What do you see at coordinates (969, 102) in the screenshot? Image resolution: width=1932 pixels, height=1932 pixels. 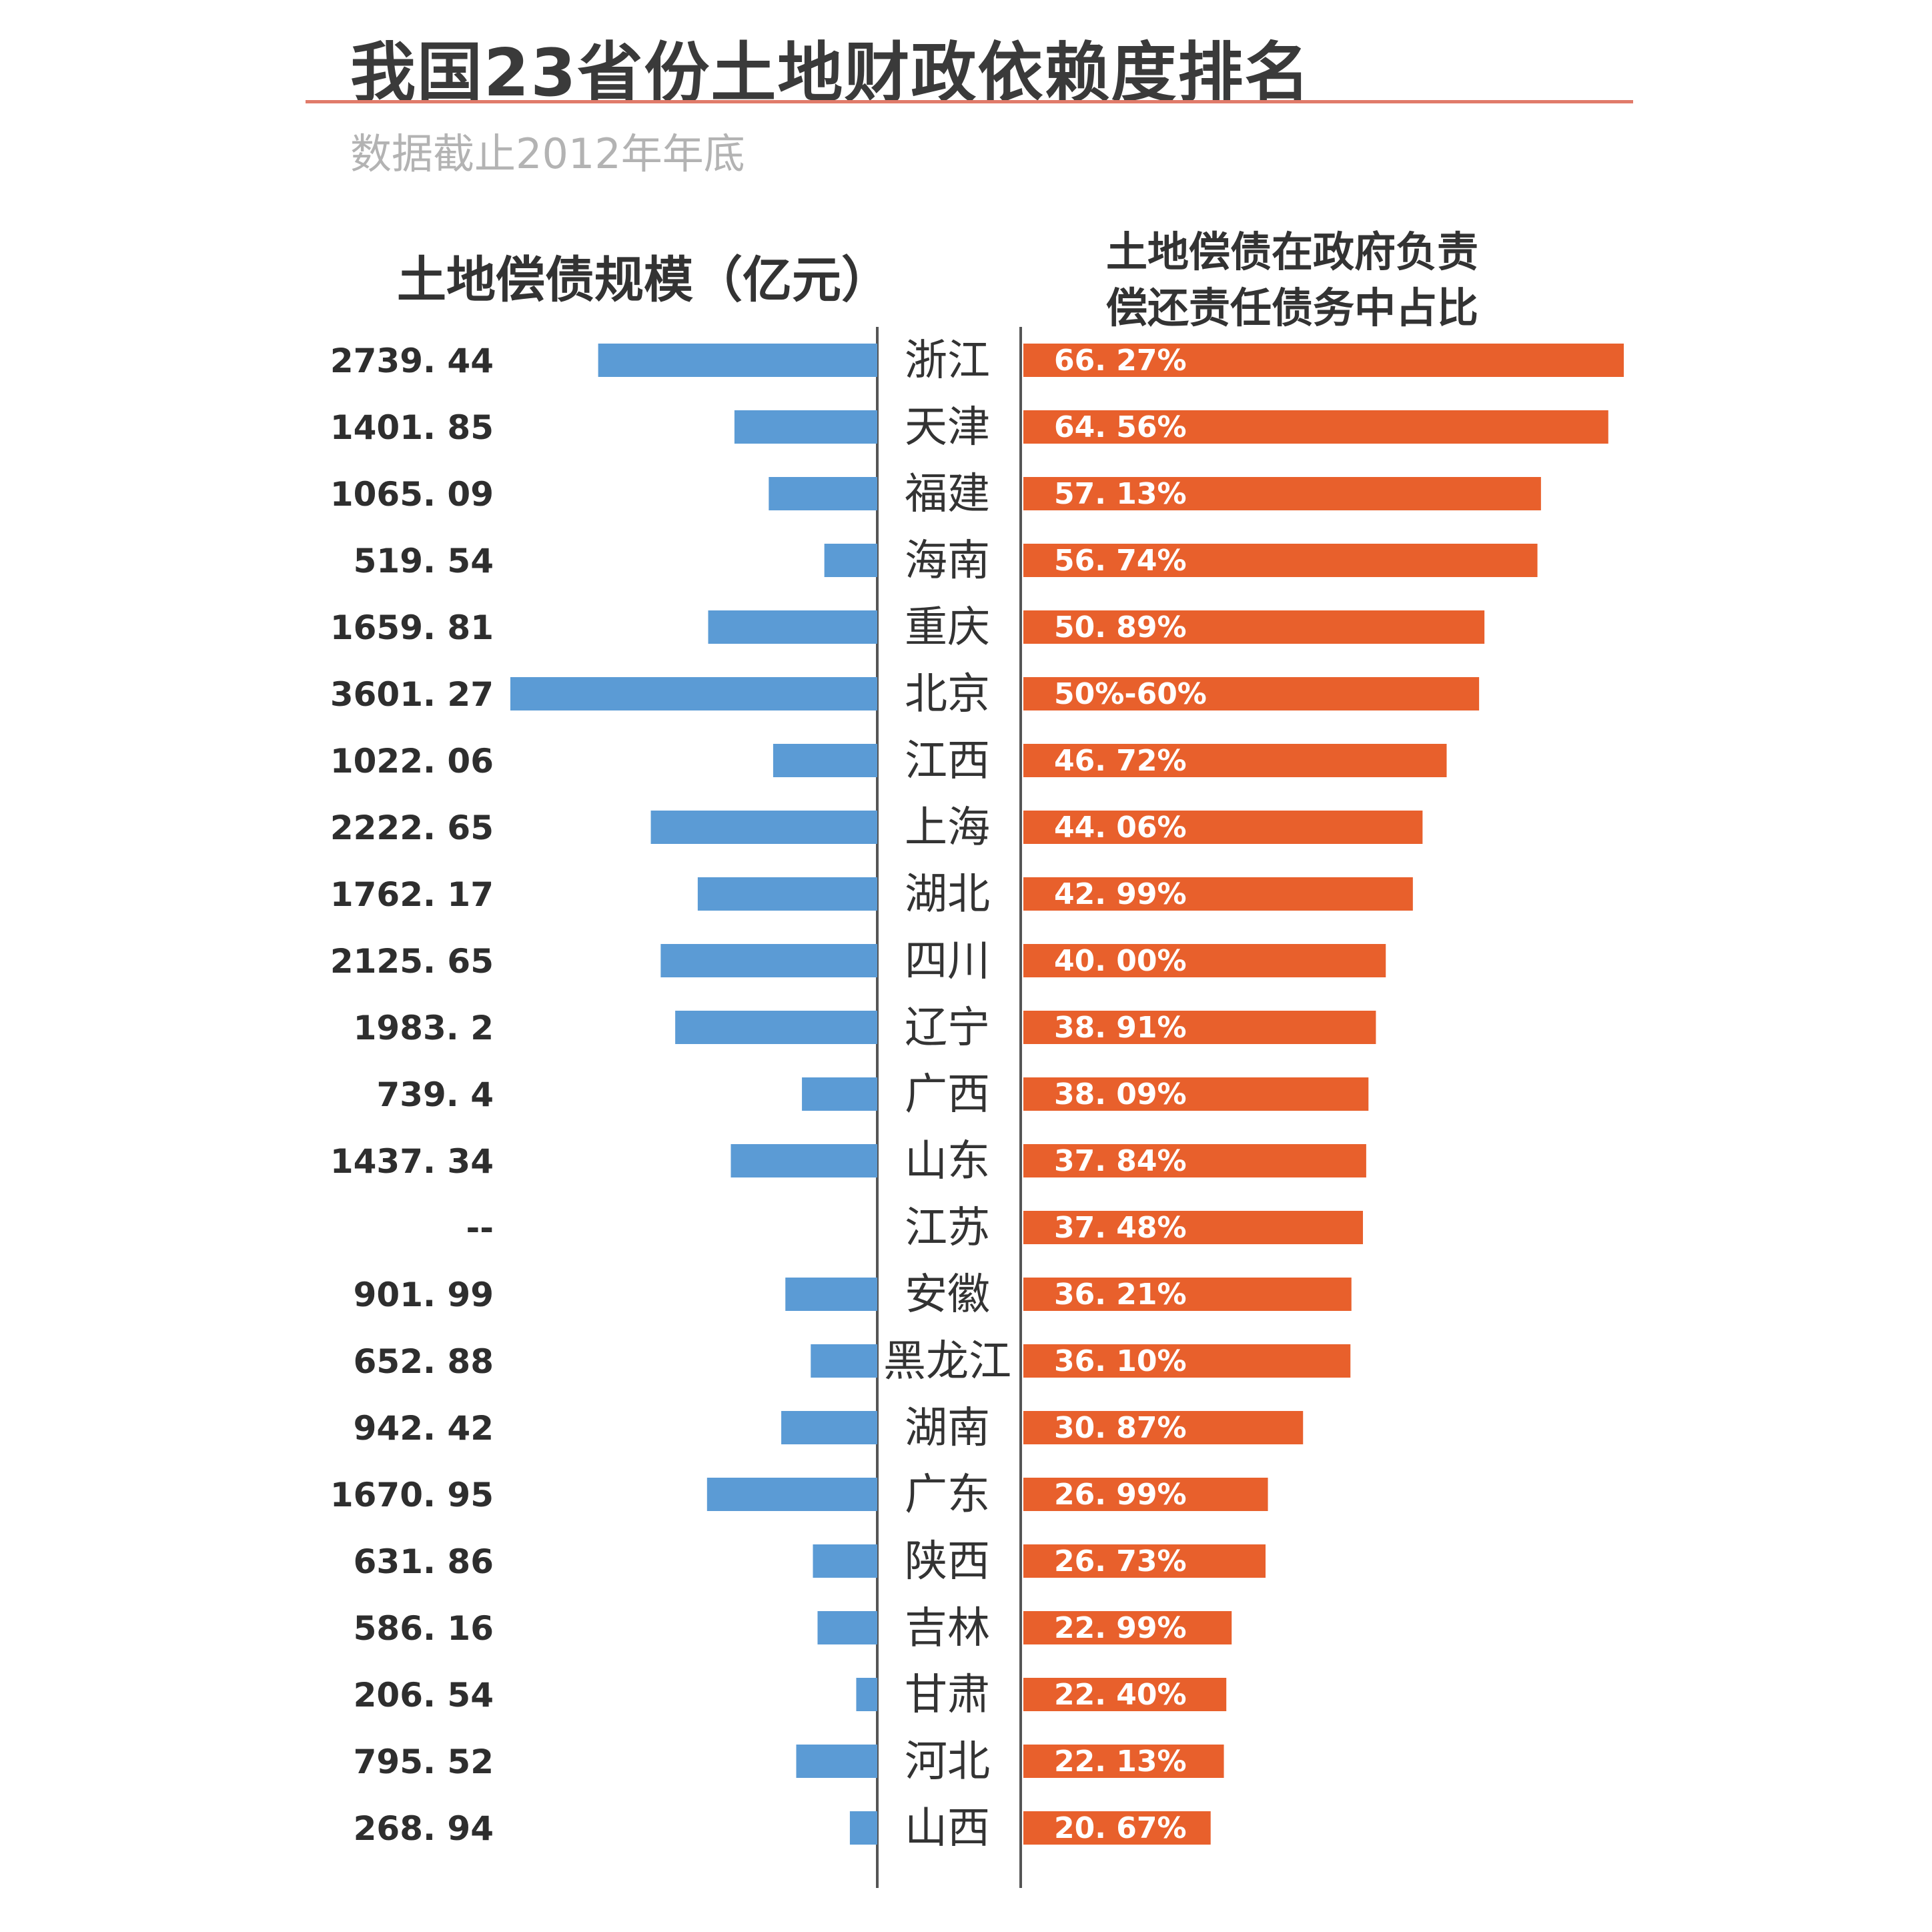 I see `title-divider` at bounding box center [969, 102].